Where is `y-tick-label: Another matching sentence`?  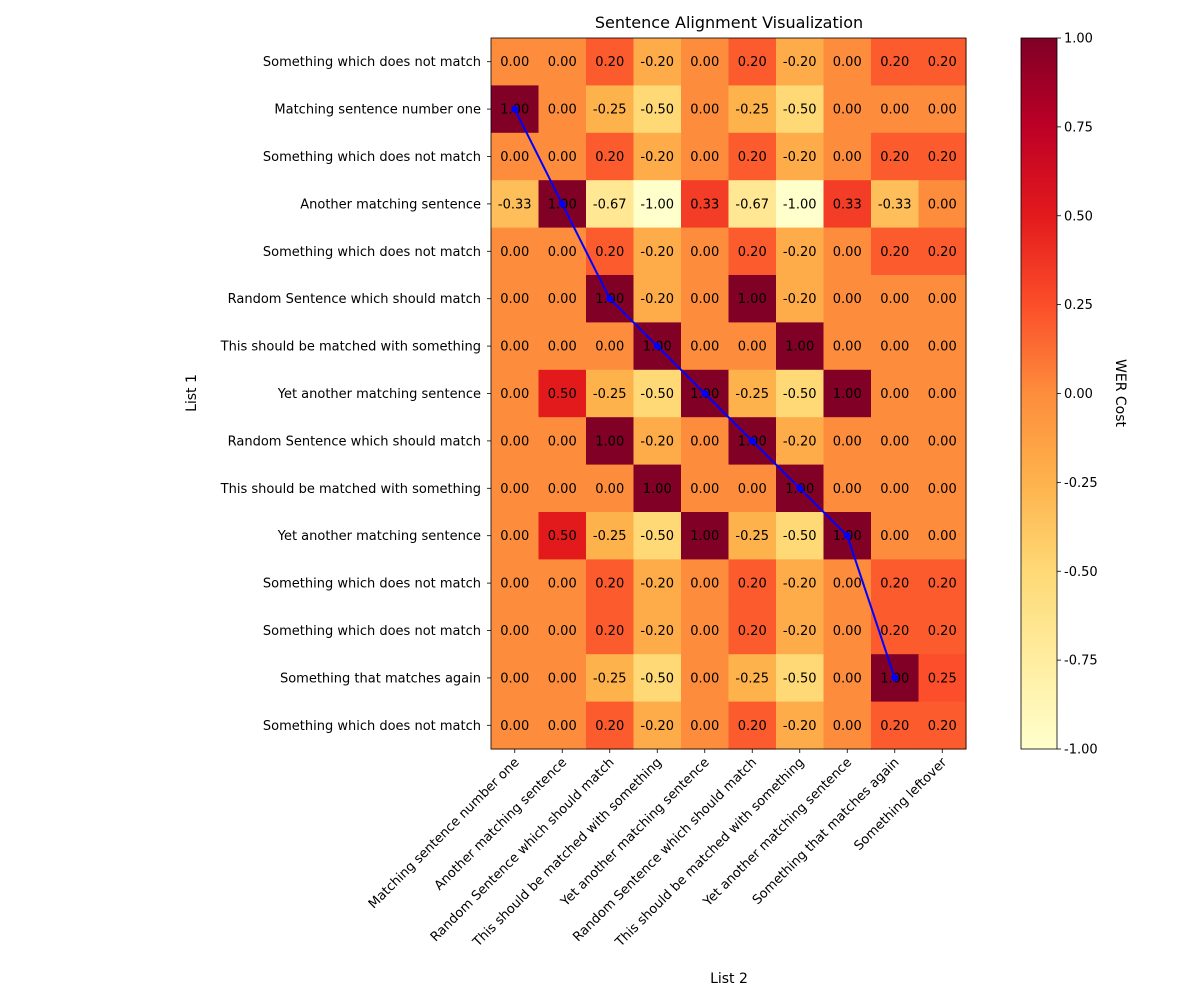
y-tick-label: Another matching sentence is located at coordinates (390, 204).